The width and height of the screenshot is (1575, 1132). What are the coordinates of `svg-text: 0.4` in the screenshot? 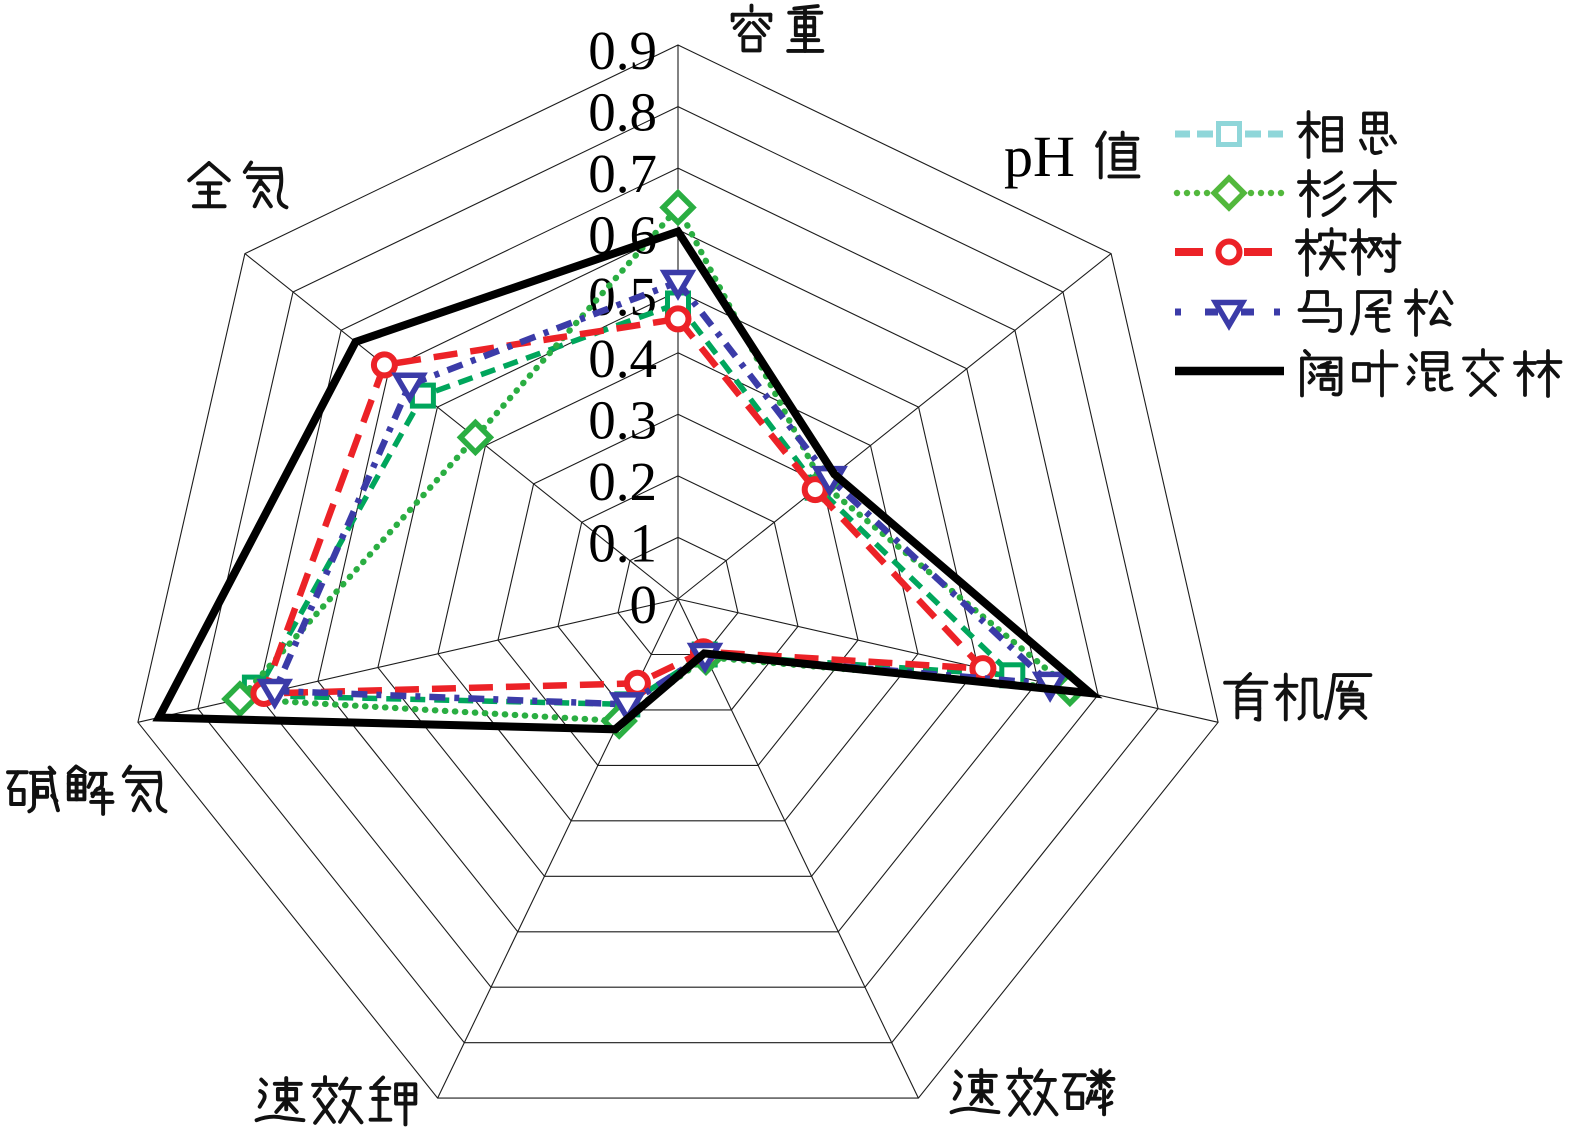 It's located at (622, 358).